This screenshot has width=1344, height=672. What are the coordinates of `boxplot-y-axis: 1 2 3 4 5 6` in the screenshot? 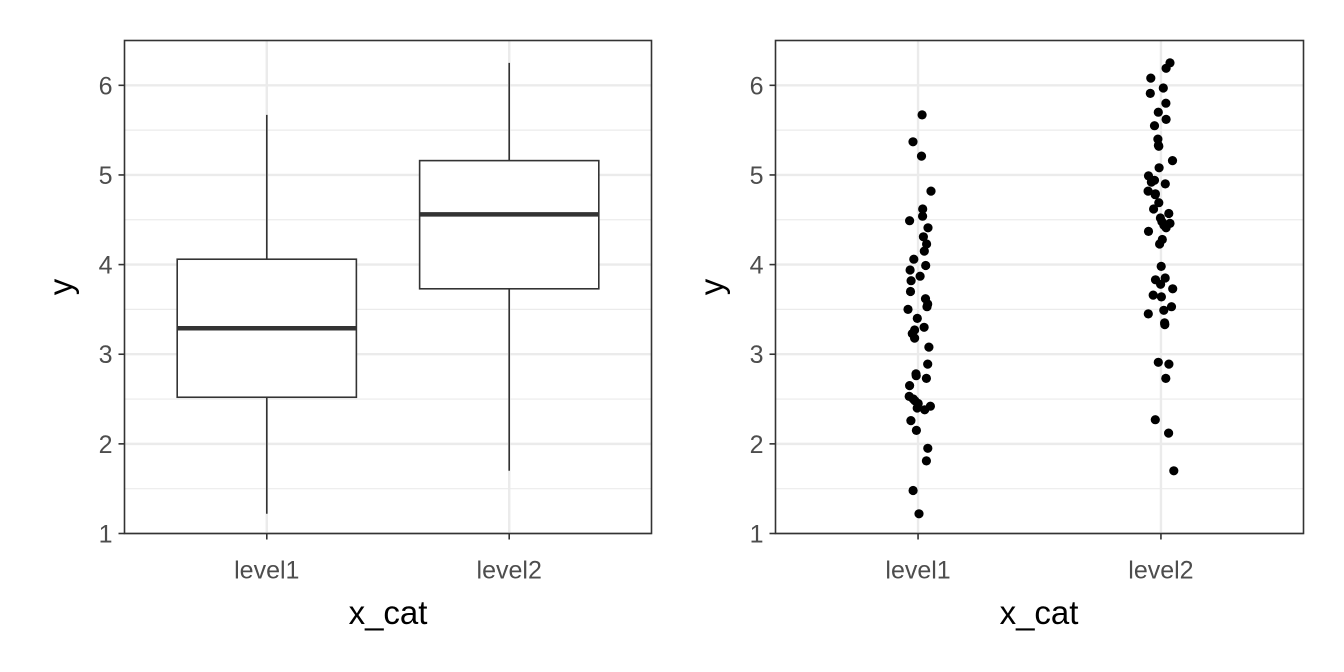 It's located at (112, 310).